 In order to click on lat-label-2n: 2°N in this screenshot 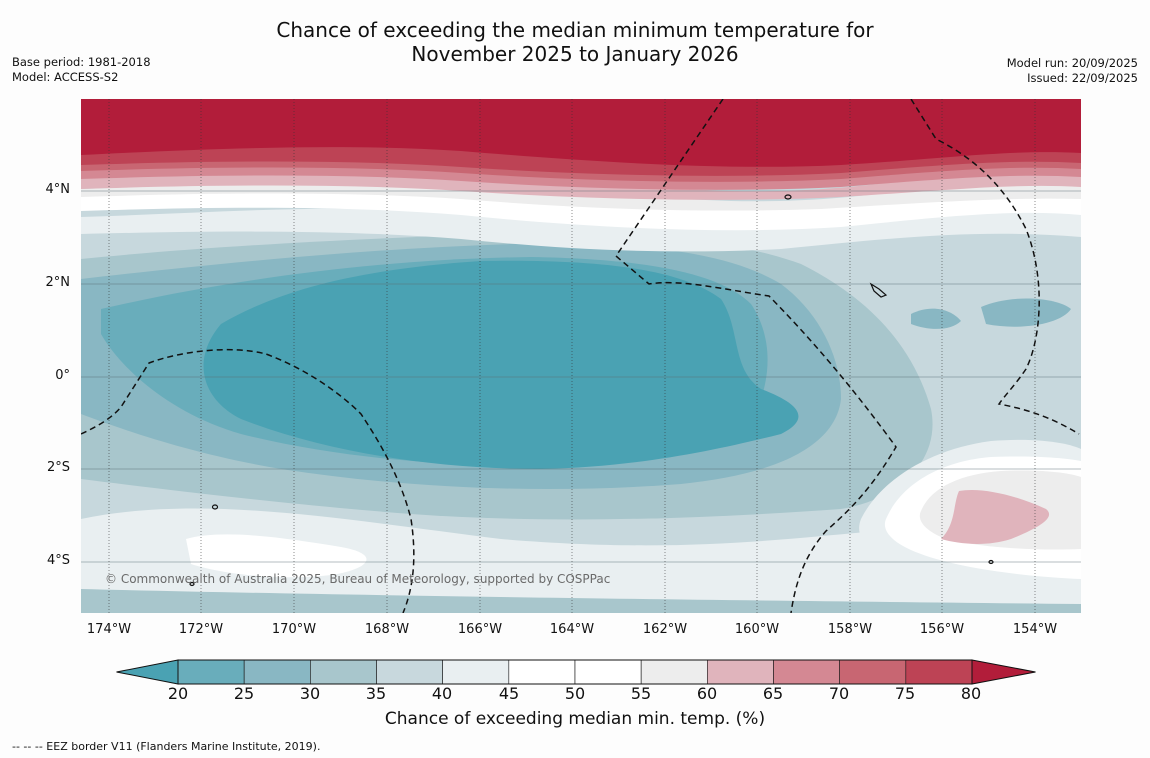, I will do `click(58, 282)`.